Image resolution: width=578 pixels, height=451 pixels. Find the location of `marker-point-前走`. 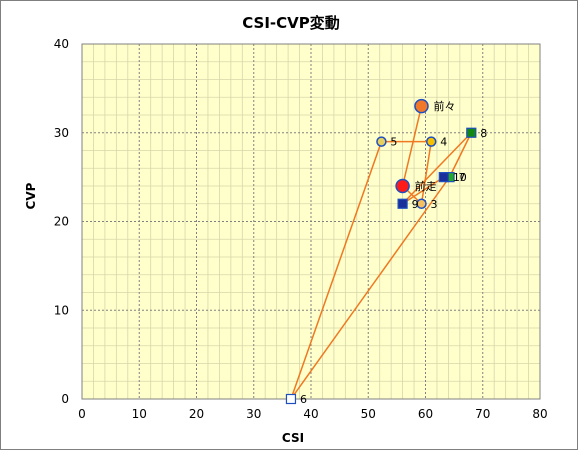

marker-point-前走 is located at coordinates (402, 186).